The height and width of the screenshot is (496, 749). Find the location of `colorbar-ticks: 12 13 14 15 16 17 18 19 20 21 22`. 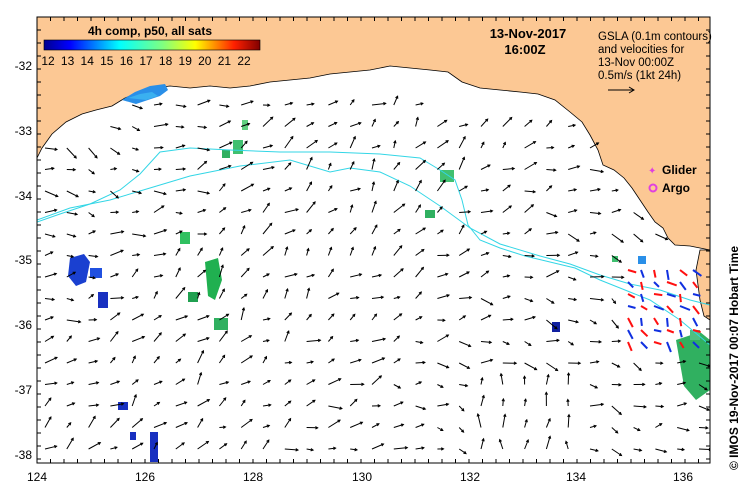

colorbar-ticks: 12 13 14 15 16 17 18 19 20 21 22 is located at coordinates (146, 61).